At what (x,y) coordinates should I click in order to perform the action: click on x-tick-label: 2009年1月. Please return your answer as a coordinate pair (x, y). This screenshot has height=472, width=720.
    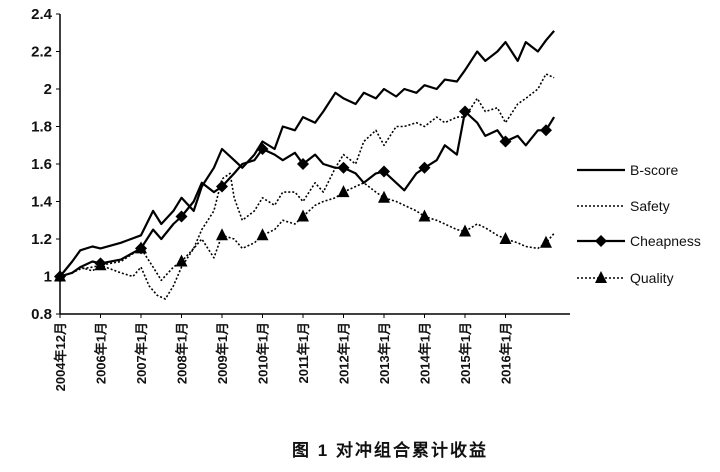
    Looking at the image, I should click on (222, 353).